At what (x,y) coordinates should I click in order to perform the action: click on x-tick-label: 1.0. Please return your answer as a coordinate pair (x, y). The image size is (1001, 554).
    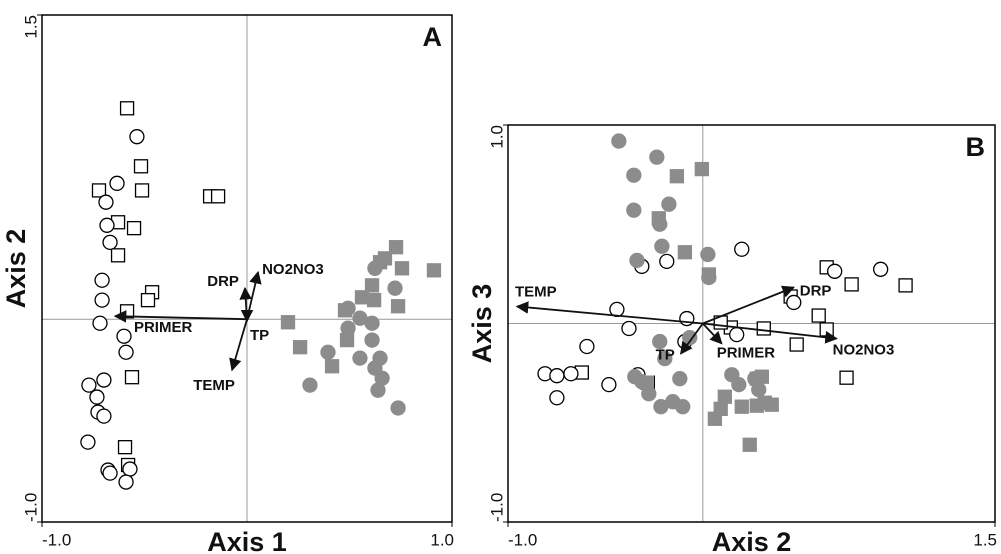
    Looking at the image, I should click on (442, 539).